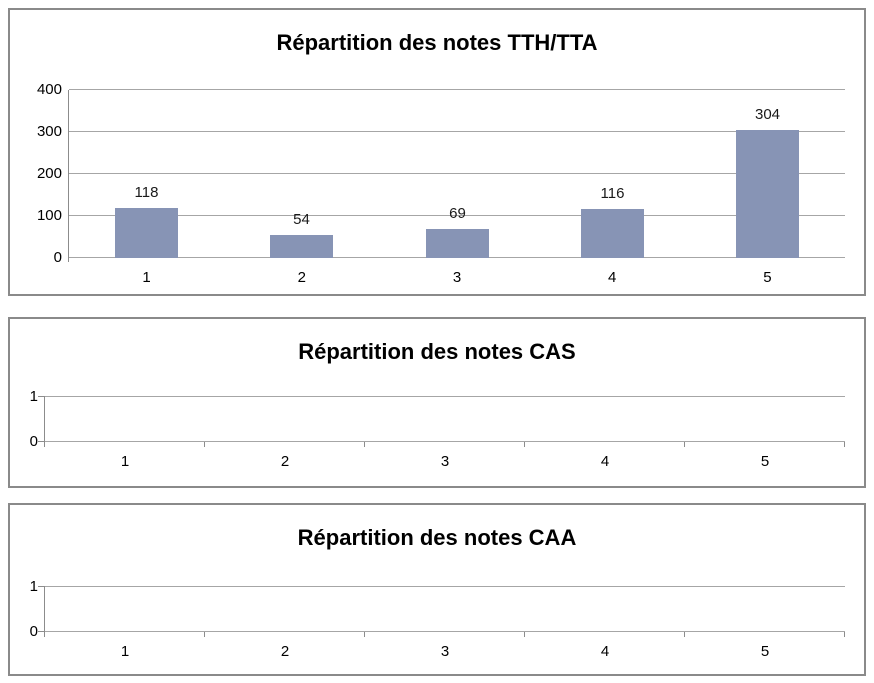 The width and height of the screenshot is (874, 683). What do you see at coordinates (437, 42) in the screenshot?
I see `chart-title: Répartition des notes TTH/TTA` at bounding box center [437, 42].